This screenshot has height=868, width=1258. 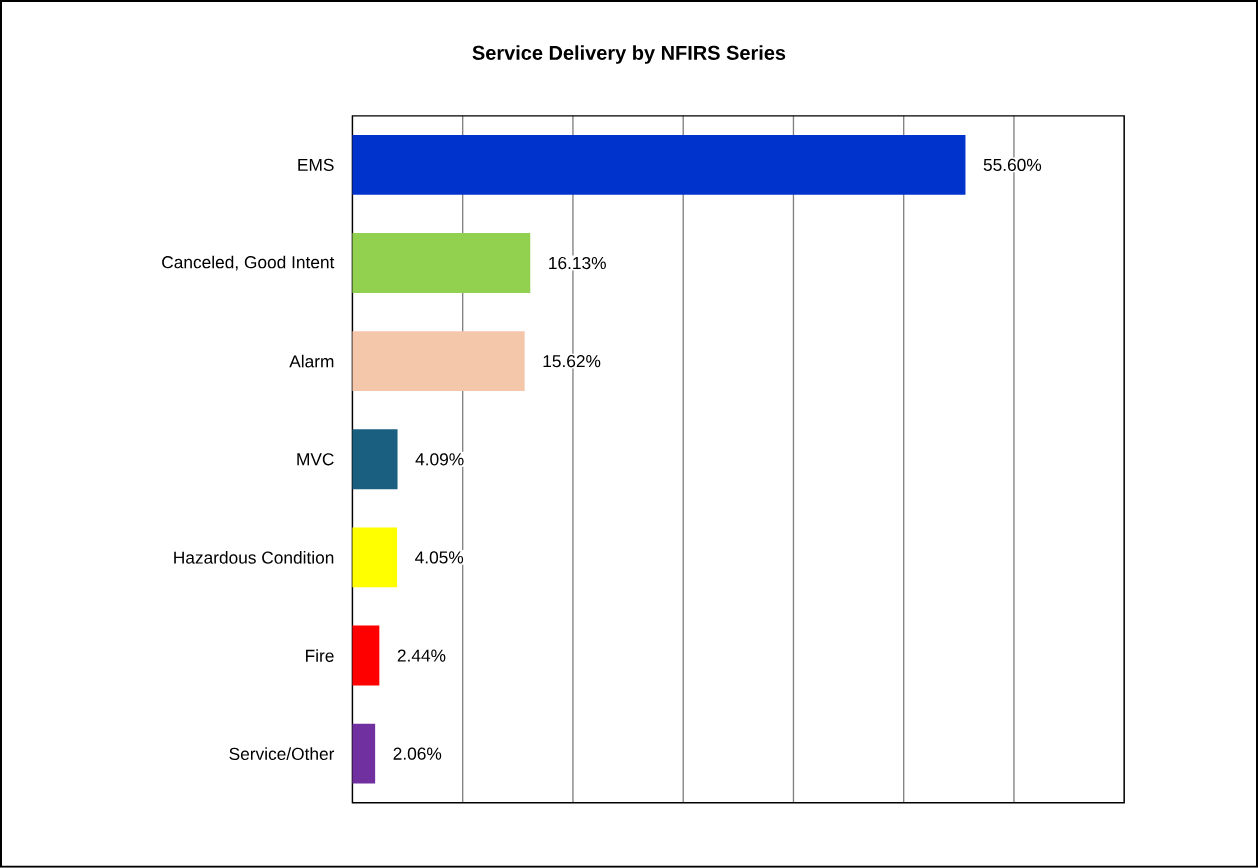 What do you see at coordinates (417, 753) in the screenshot?
I see `data-label: 2.06%` at bounding box center [417, 753].